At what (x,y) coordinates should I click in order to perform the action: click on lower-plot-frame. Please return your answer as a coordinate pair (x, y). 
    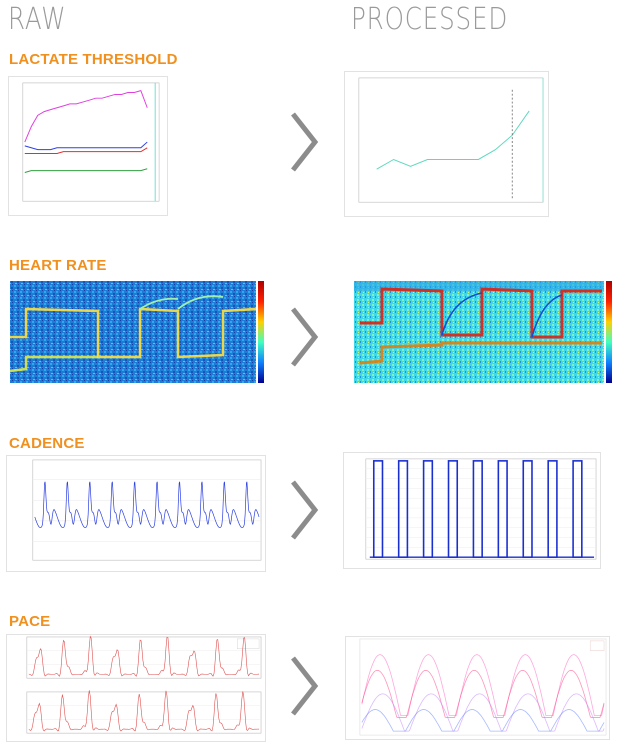
    Looking at the image, I should click on (144, 712).